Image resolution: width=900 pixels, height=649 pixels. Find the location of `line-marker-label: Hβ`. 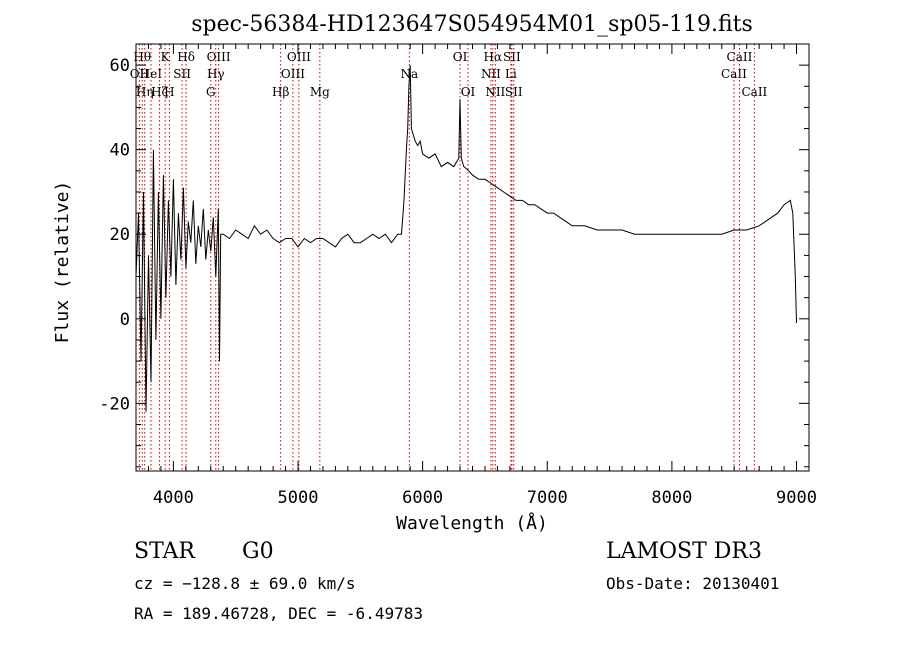

line-marker-label: Hβ is located at coordinates (280, 92).